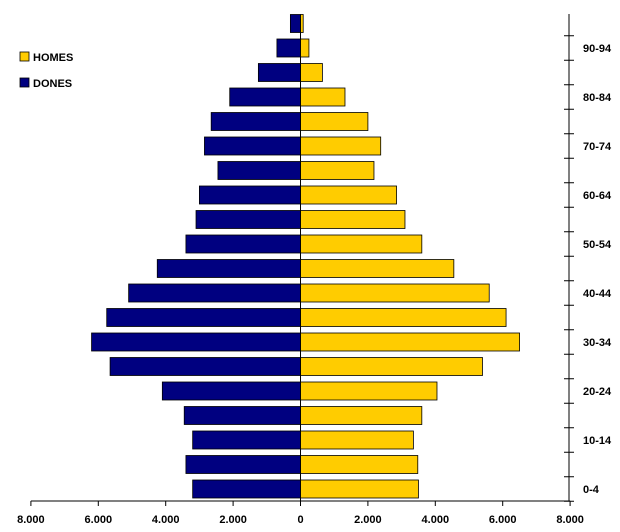 Image resolution: width=620 pixels, height=532 pixels. Describe the element at coordinates (295, 23) in the screenshot. I see `bar-dones-95+` at that location.